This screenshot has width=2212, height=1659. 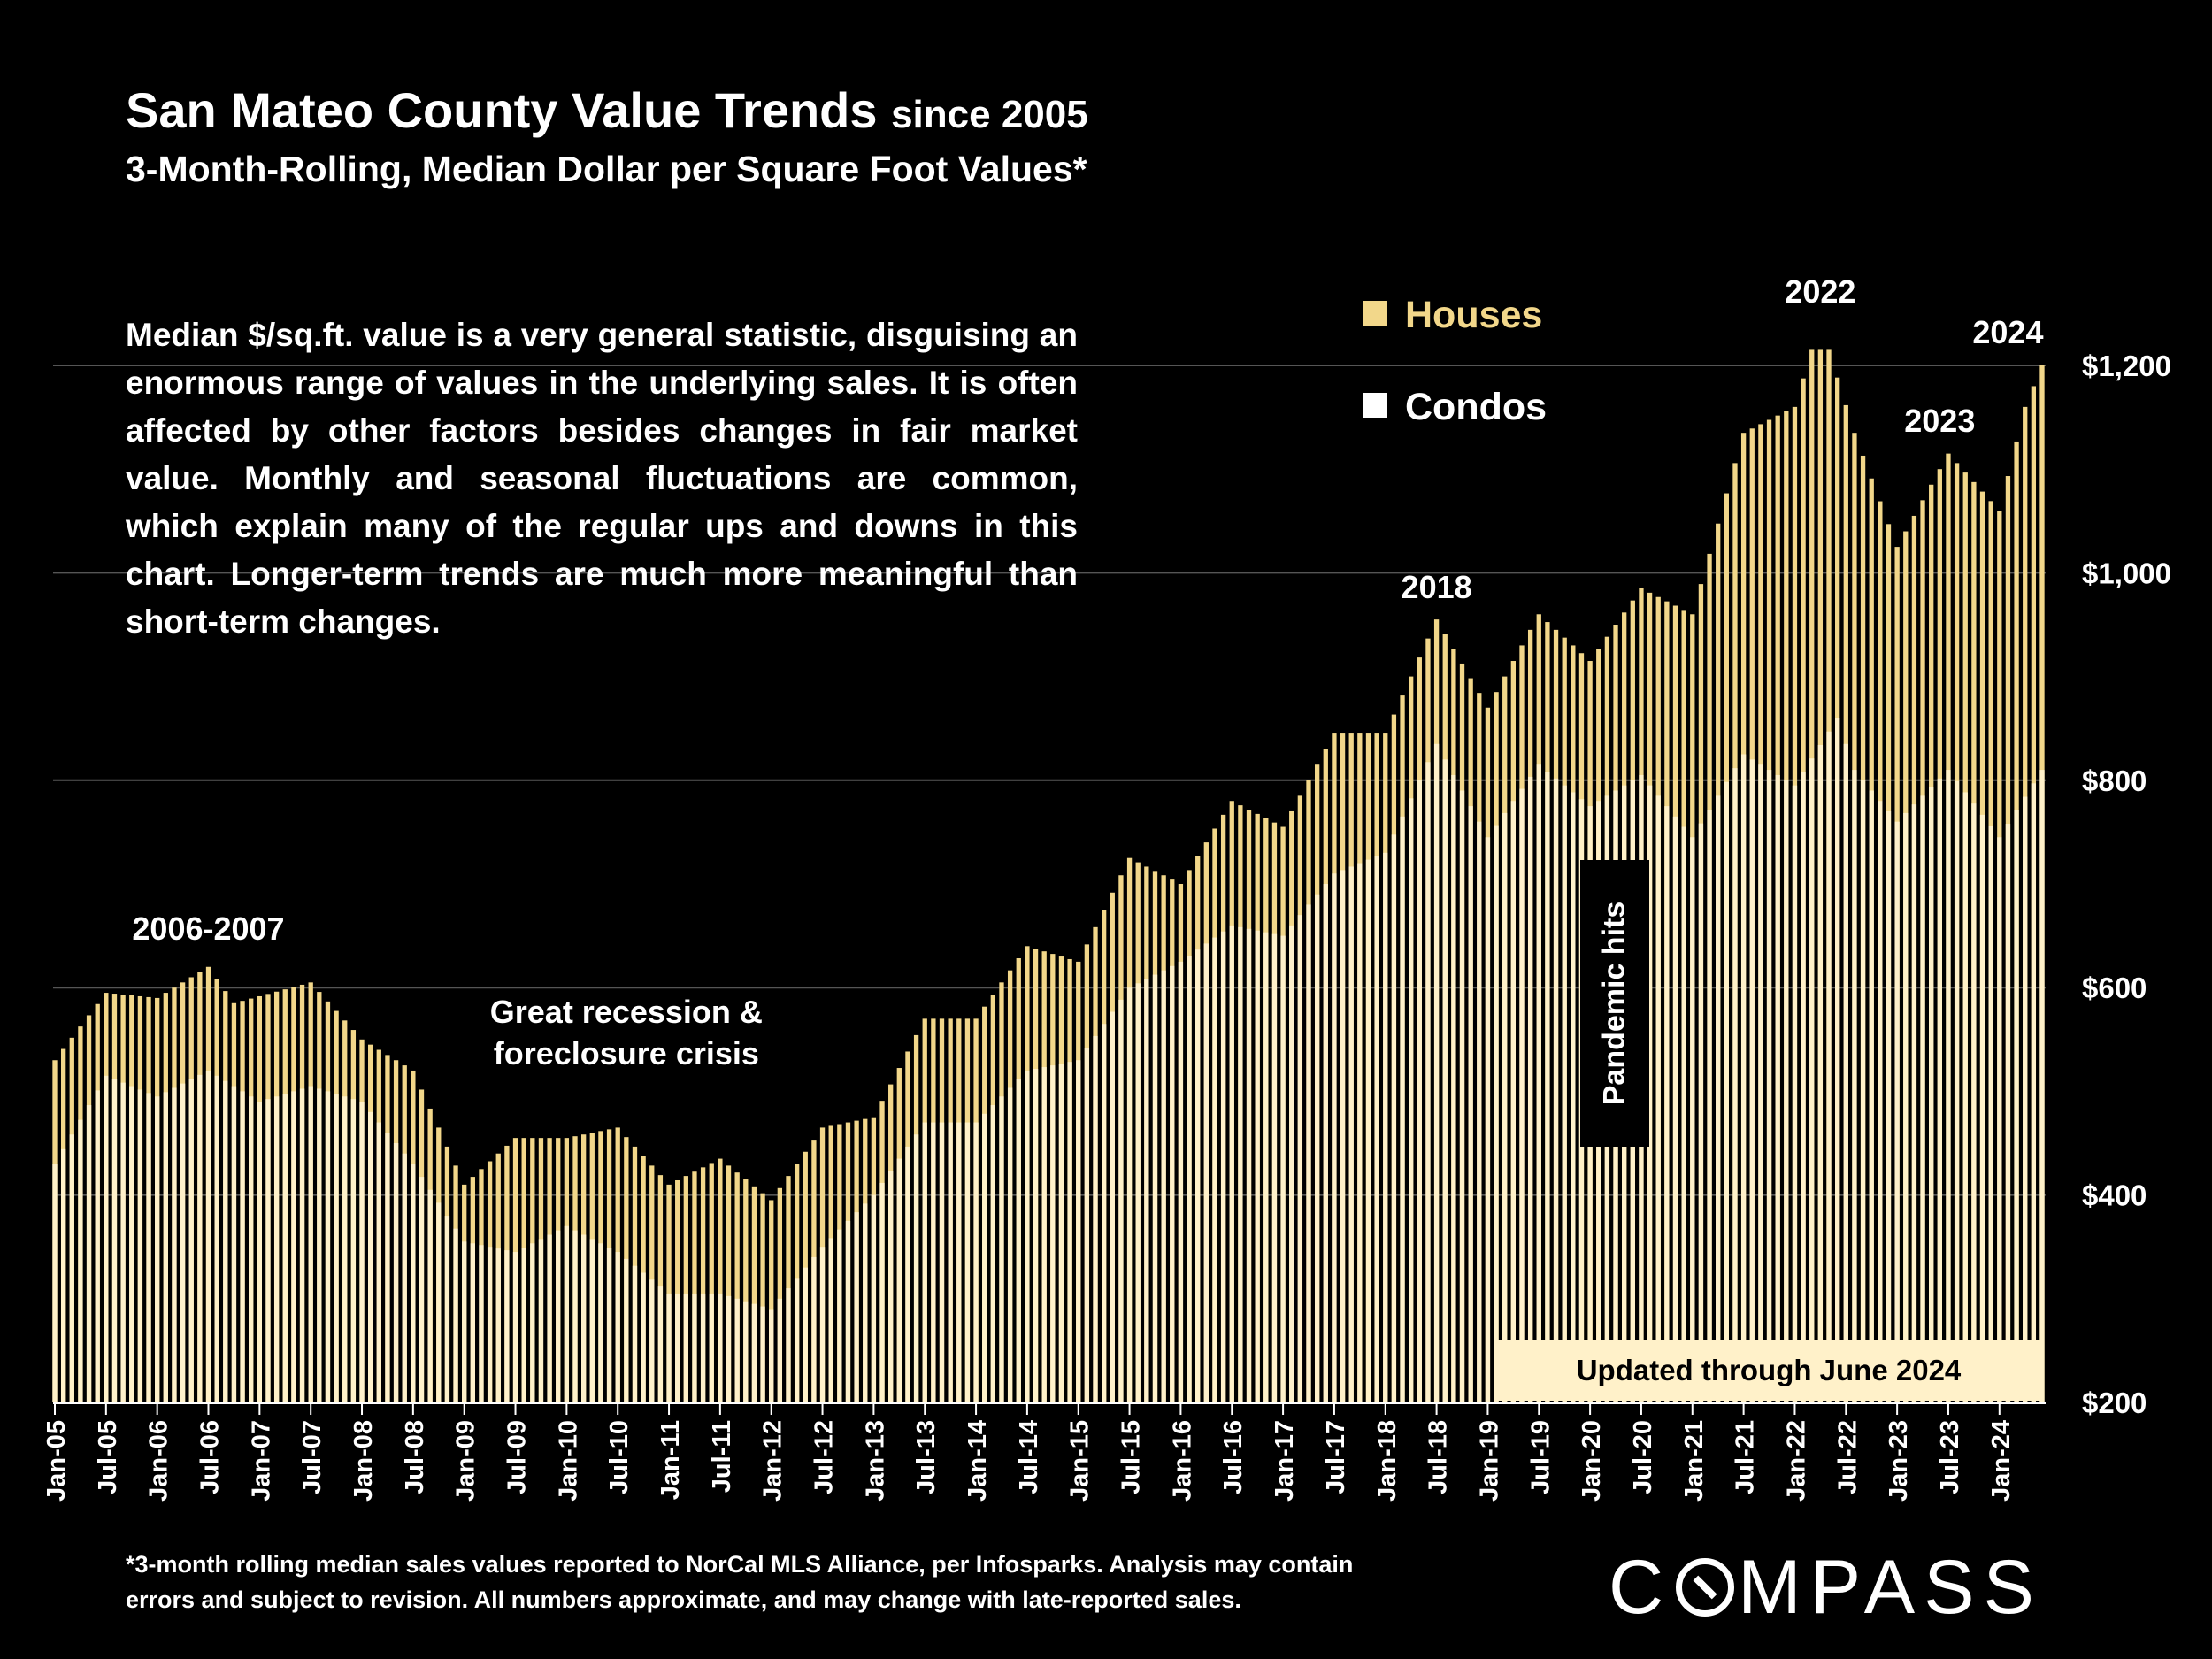 What do you see at coordinates (108, 1457) in the screenshot?
I see `x-tick-label: Jul-05` at bounding box center [108, 1457].